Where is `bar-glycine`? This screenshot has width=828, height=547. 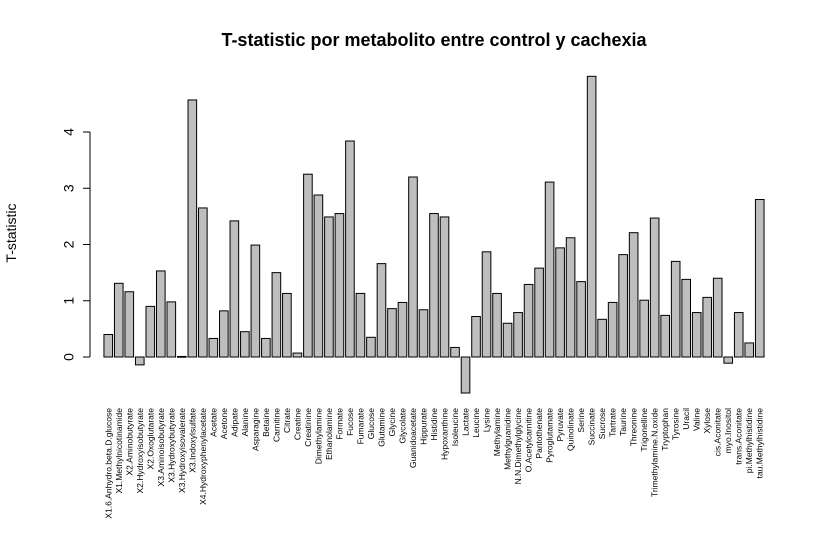 bar-glycine is located at coordinates (392, 333).